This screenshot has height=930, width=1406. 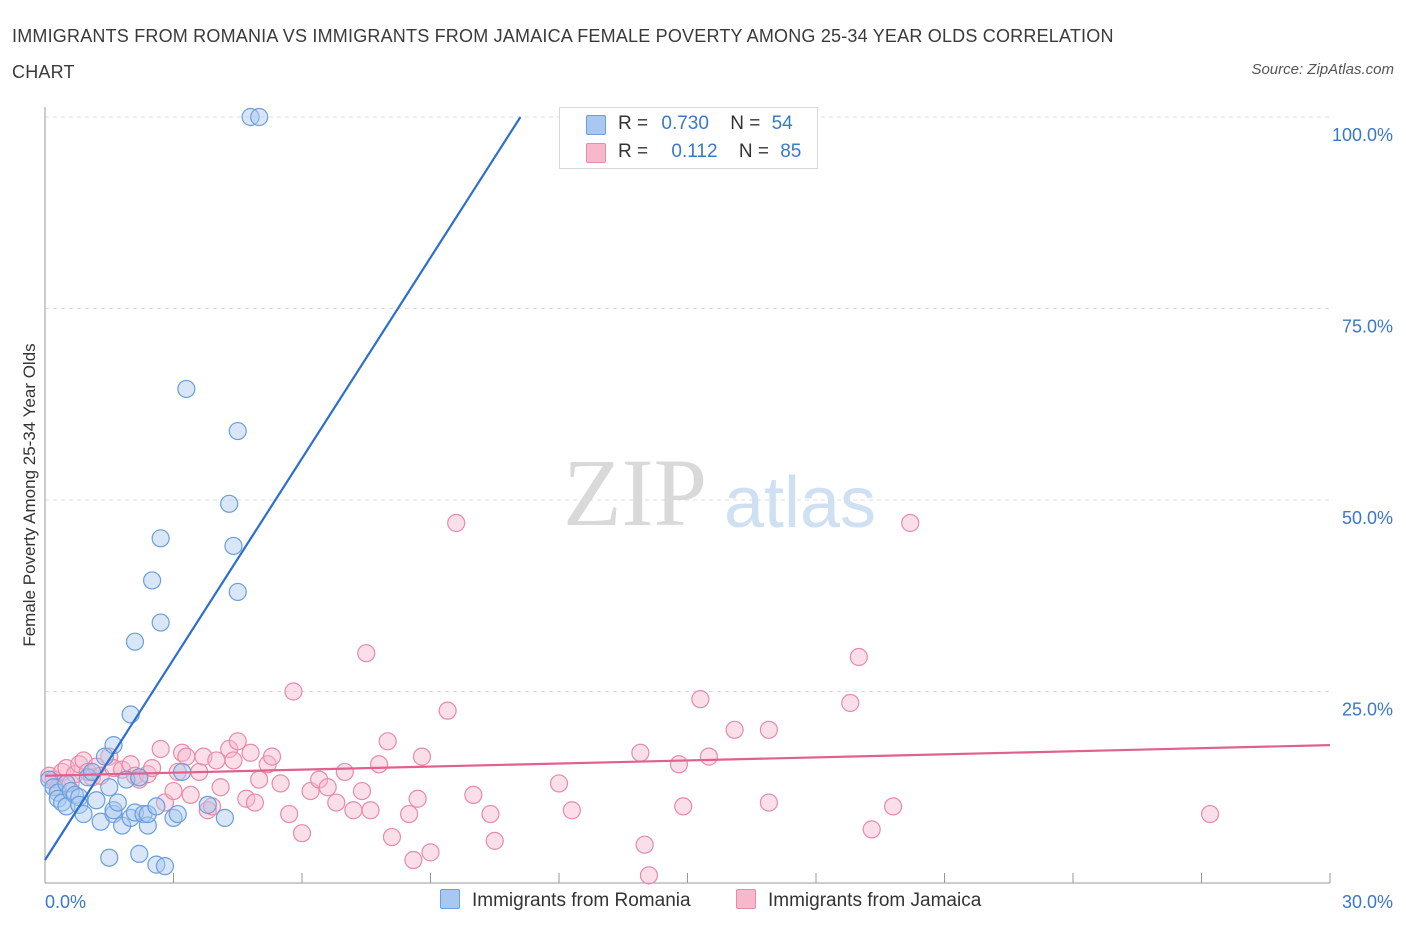 I want to click on romania-n-value: 54, so click(x=782, y=123).